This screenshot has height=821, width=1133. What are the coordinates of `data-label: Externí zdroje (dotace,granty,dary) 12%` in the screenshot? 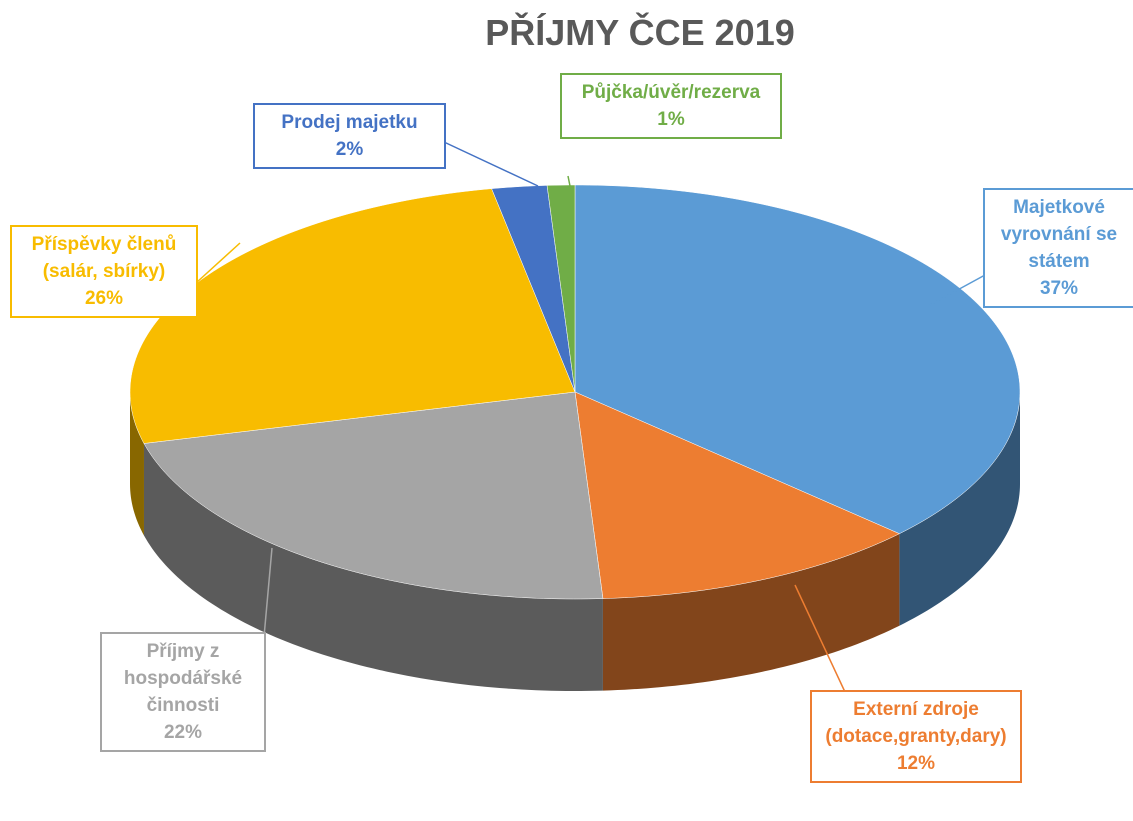 It's located at (916, 736).